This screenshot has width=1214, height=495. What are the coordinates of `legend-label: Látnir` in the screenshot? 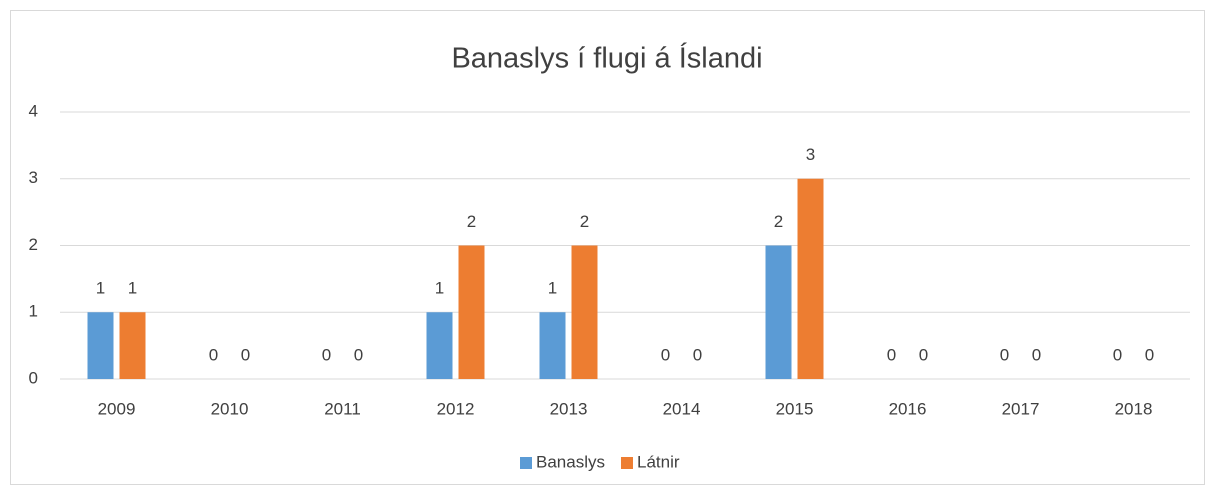 It's located at (658, 461).